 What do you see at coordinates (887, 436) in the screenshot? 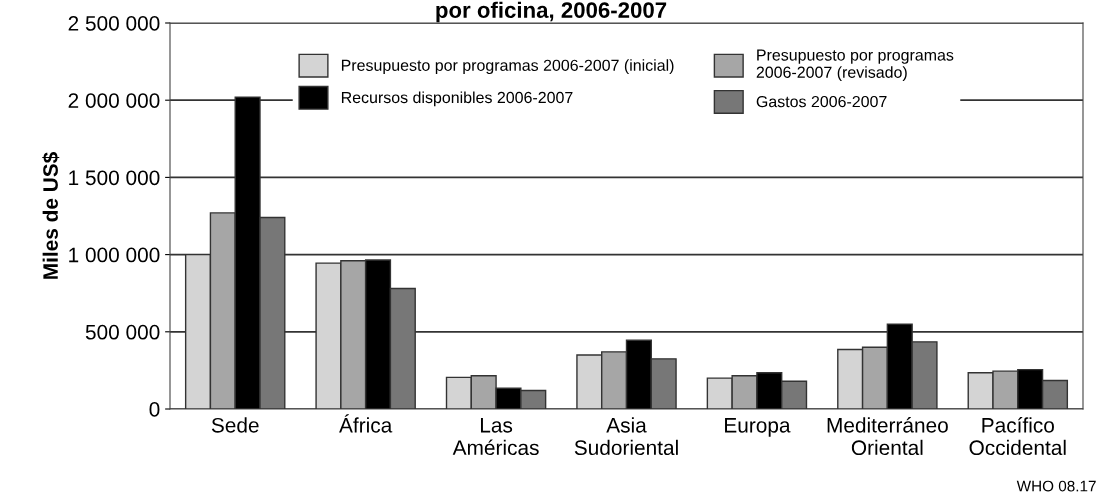
I see `x-tick-label: Mediterráneo Oriental` at bounding box center [887, 436].